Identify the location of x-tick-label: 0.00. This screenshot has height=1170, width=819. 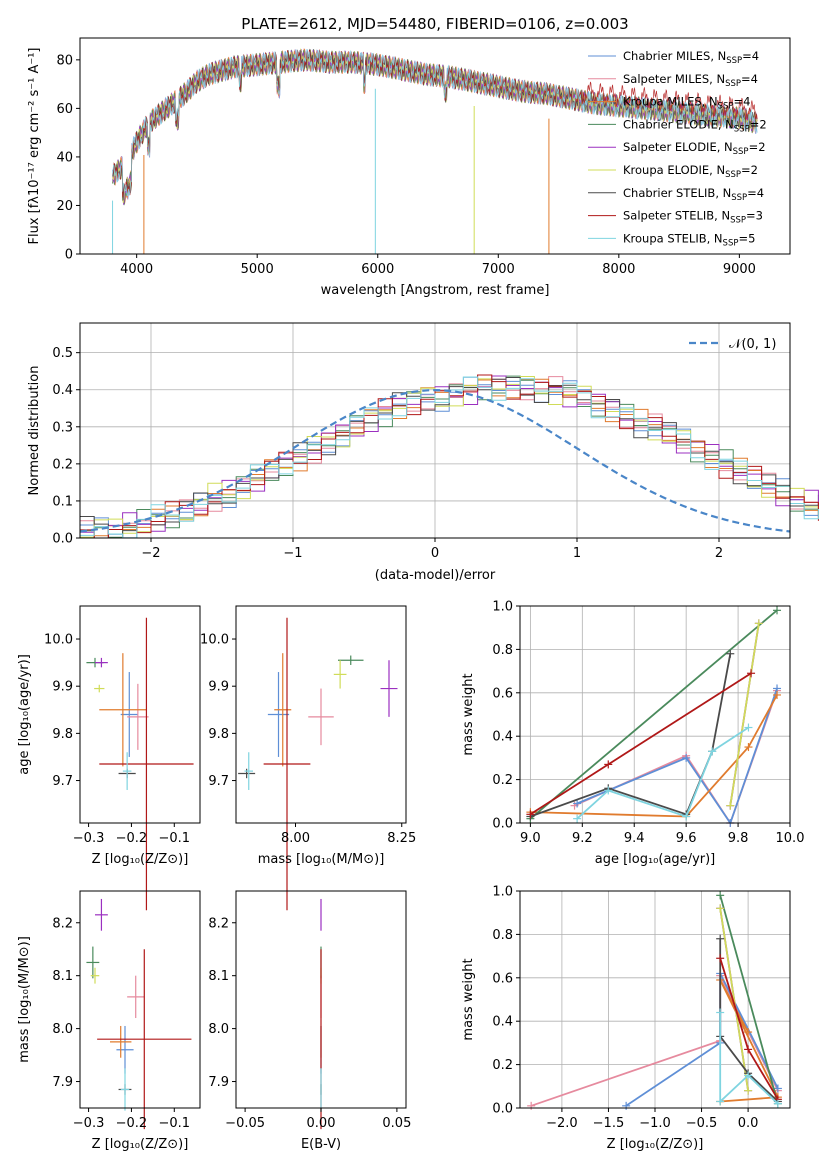
(321, 1123).